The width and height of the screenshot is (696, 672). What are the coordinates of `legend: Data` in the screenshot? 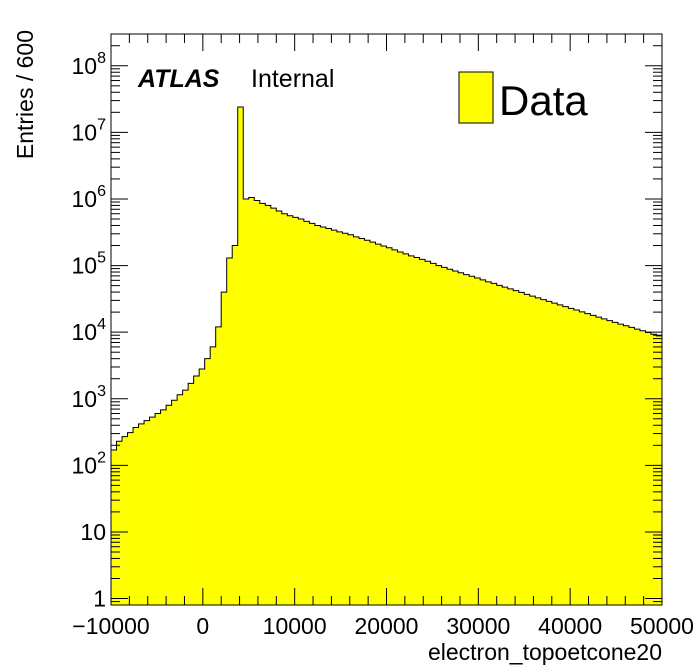 It's located at (523, 97).